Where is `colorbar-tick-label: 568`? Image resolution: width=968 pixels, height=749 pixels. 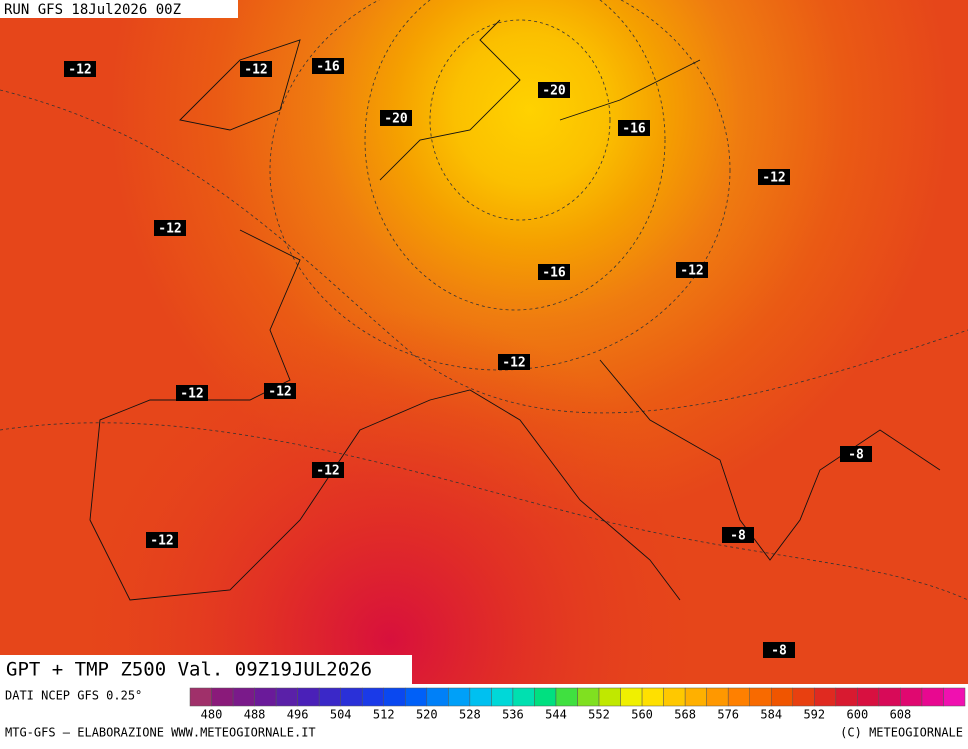 colorbar-tick-label: 568 is located at coordinates (685, 715).